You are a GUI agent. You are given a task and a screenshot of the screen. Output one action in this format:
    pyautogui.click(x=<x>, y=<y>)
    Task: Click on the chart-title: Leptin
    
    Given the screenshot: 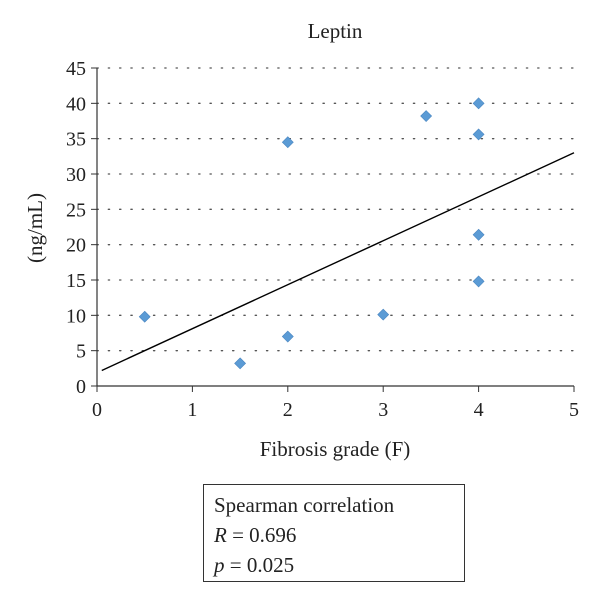 What is the action you would take?
    pyautogui.click(x=335, y=31)
    